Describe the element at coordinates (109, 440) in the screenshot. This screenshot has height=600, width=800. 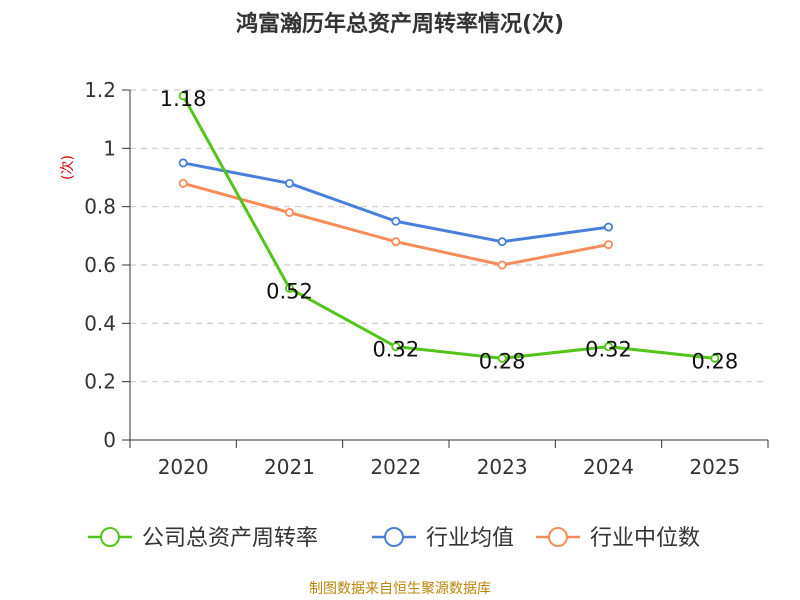
I see `y-tick-label: 0` at that location.